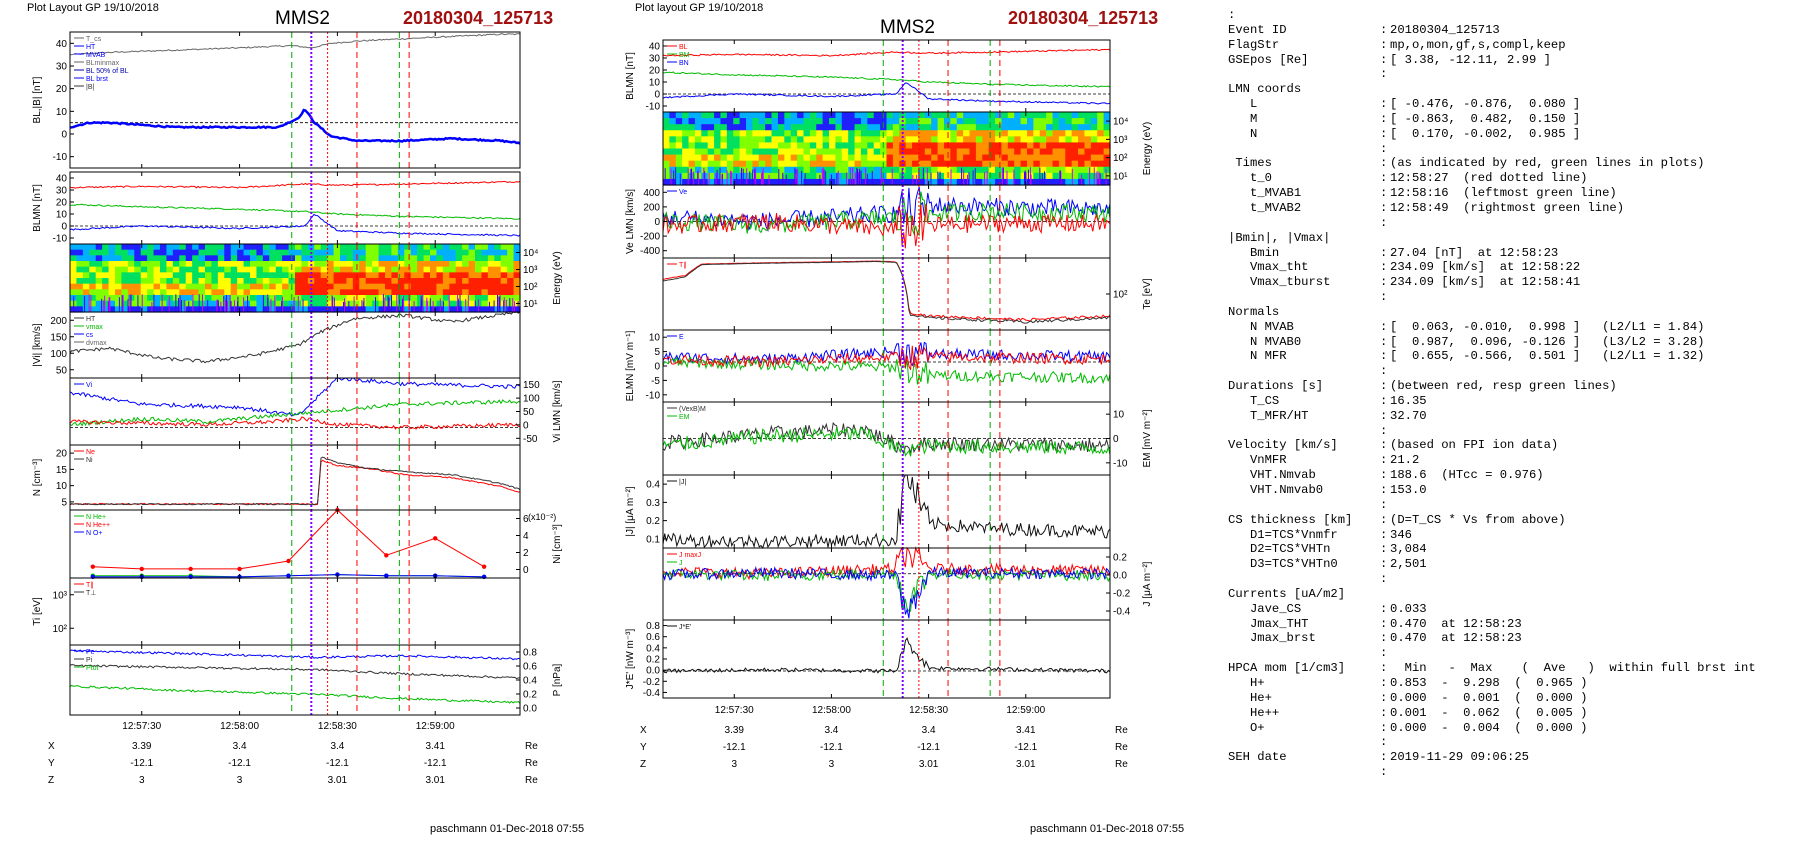 This screenshot has height=841, width=1804. I want to click on y-tick-label: 0.8, so click(653, 626).